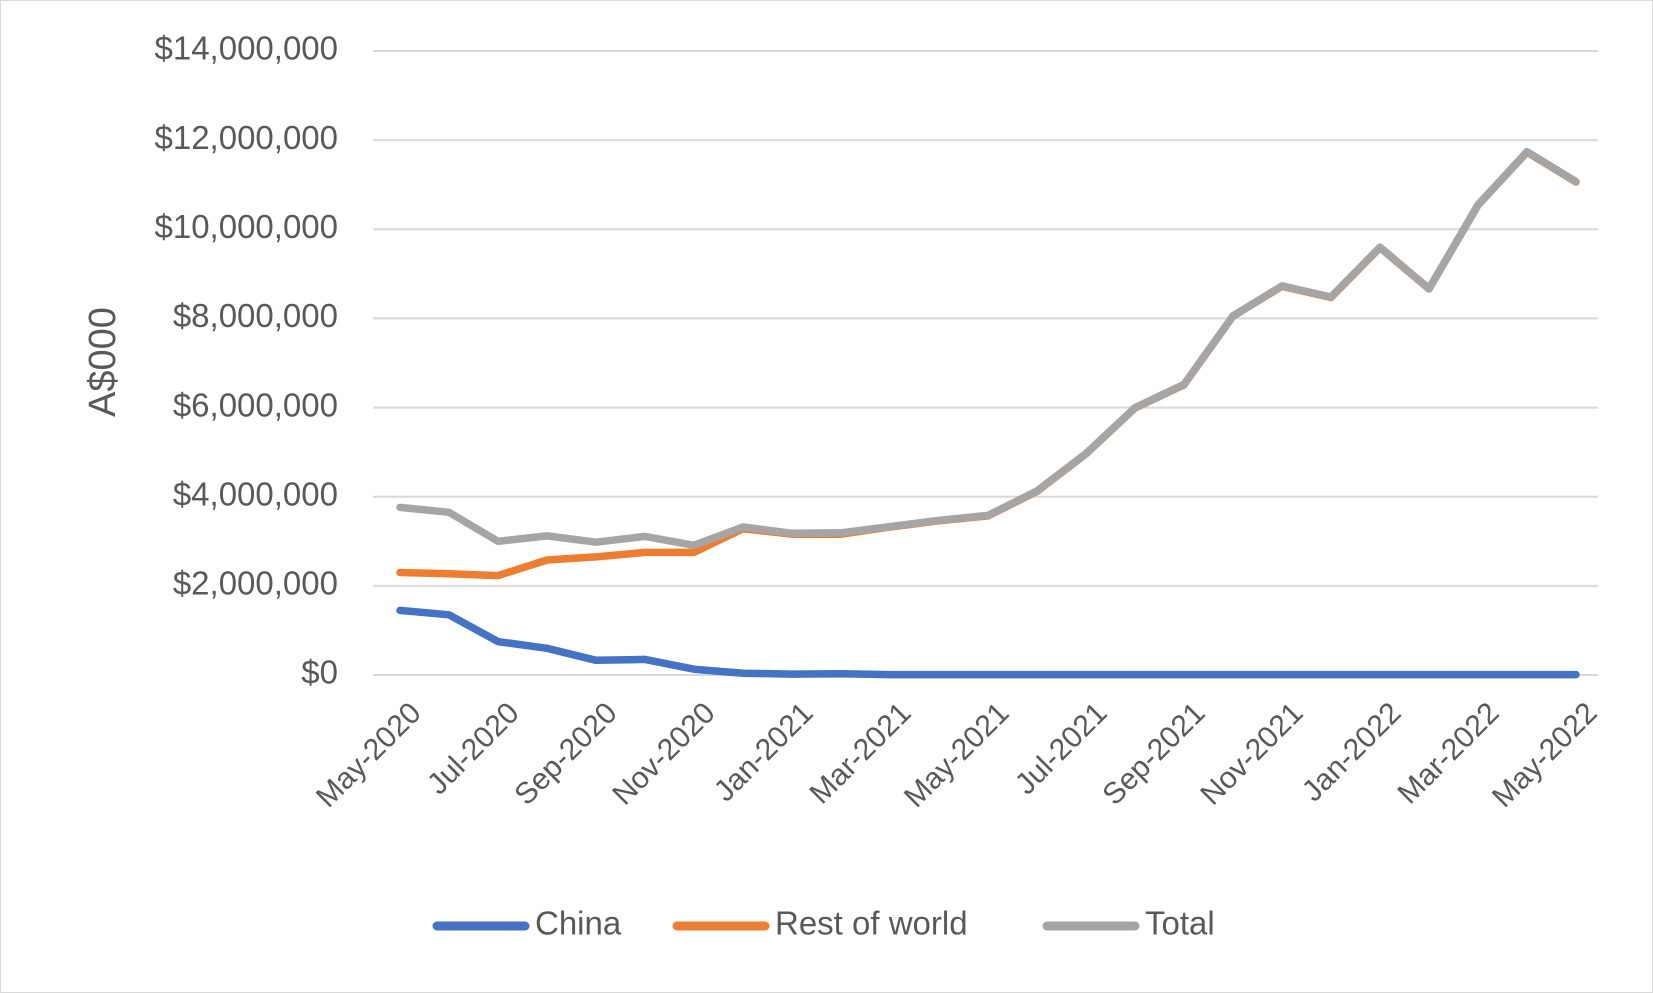  Describe the element at coordinates (871, 923) in the screenshot. I see `legend-label-rest-of-world: Rest of world` at that location.